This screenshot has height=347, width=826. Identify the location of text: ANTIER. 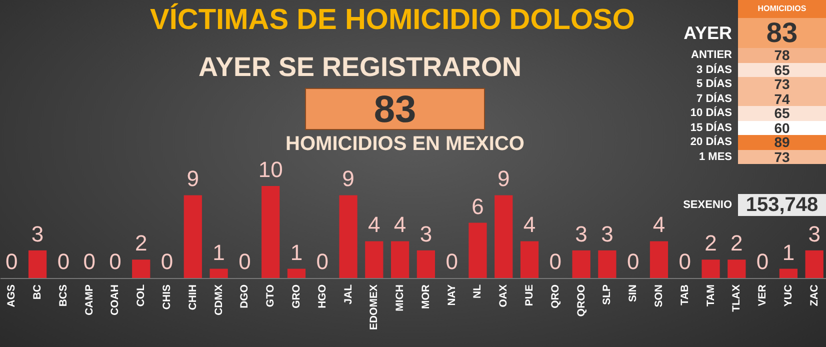
(711, 55).